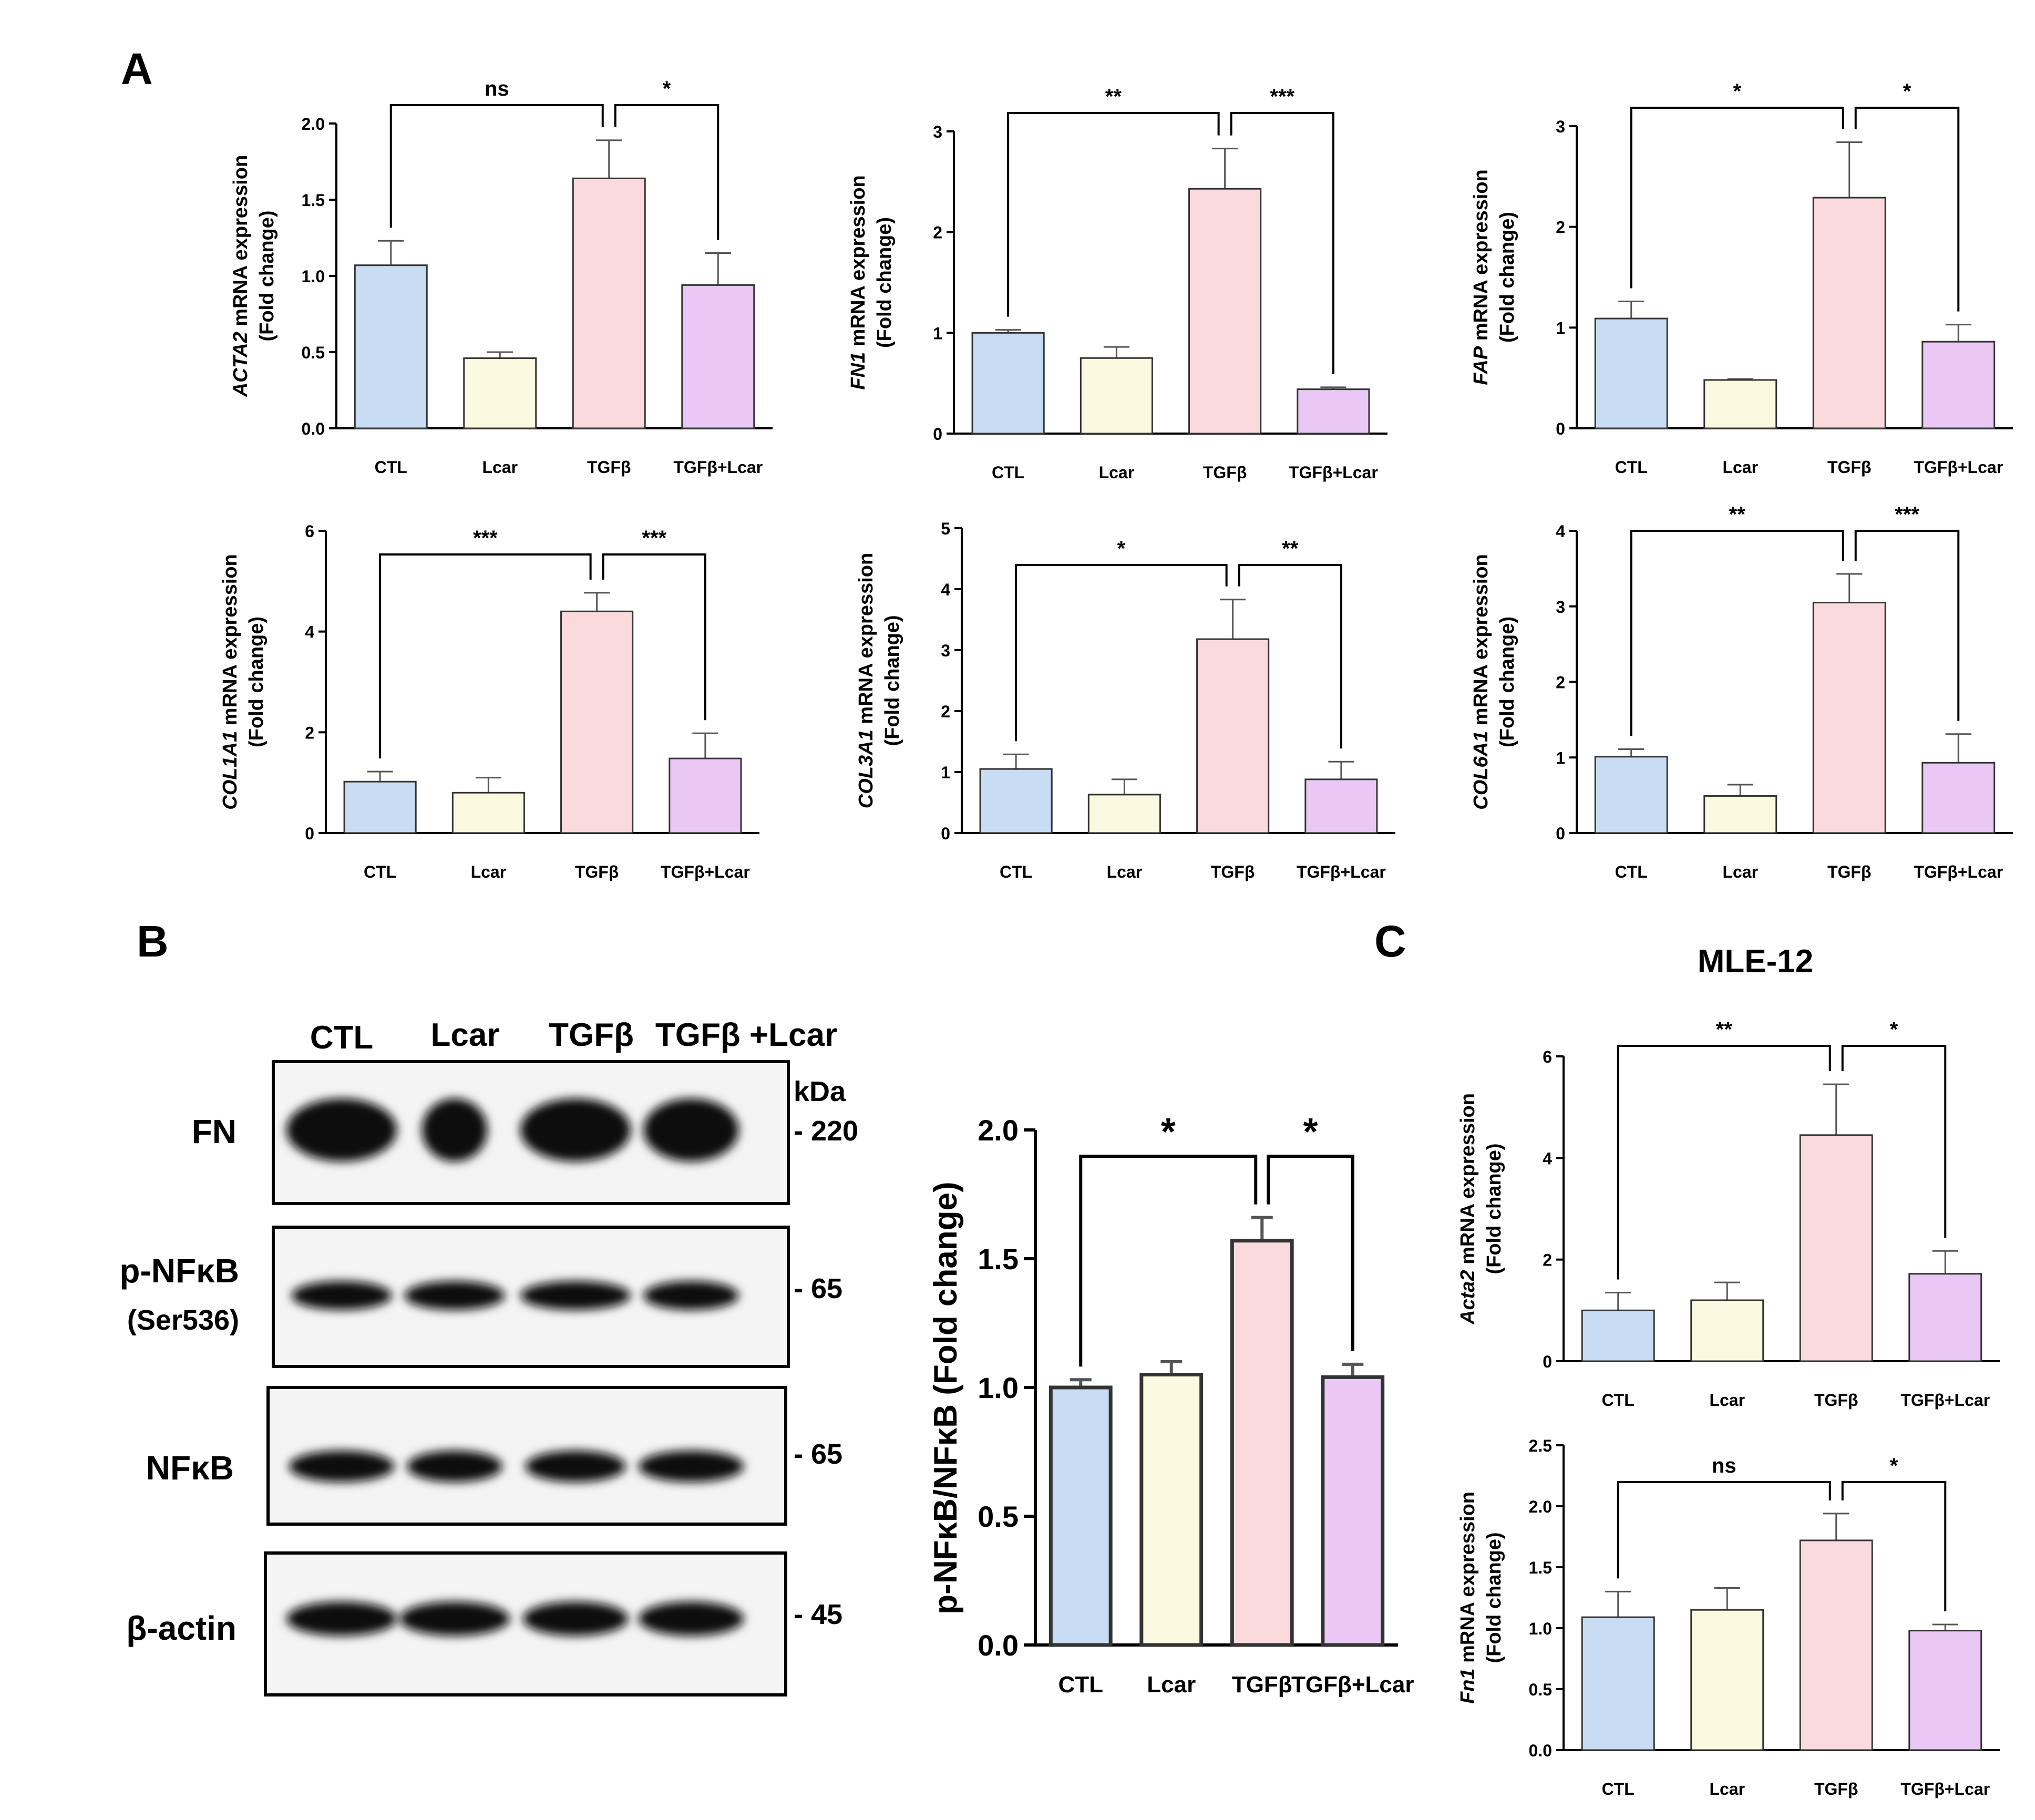  What do you see at coordinates (497, 88) in the screenshot?
I see `significance-label: ns` at bounding box center [497, 88].